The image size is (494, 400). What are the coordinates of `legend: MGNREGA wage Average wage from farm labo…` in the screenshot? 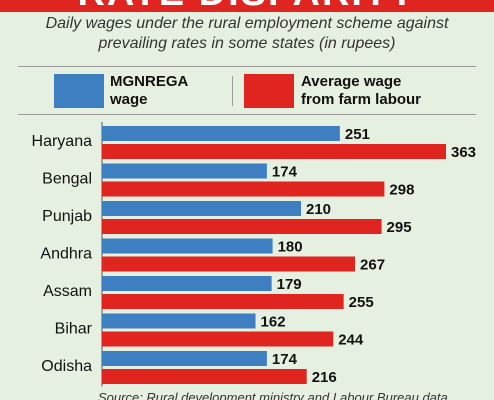 It's located at (247, 91).